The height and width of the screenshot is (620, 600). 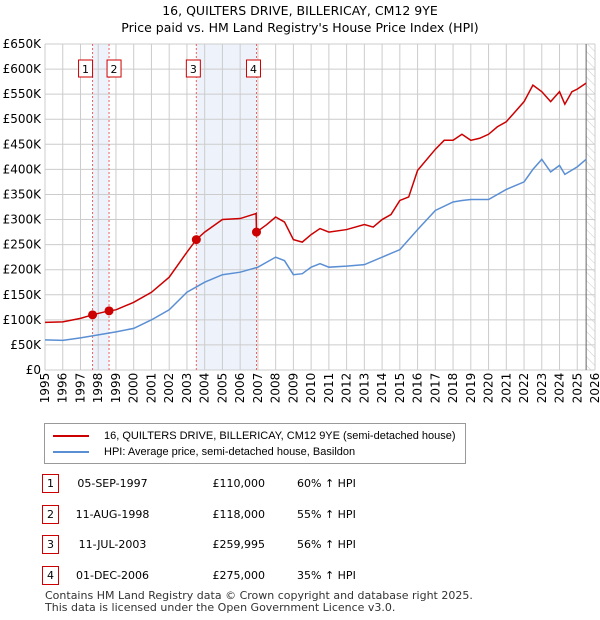 I want to click on x-tick-label: 1999, so click(x=116, y=388).